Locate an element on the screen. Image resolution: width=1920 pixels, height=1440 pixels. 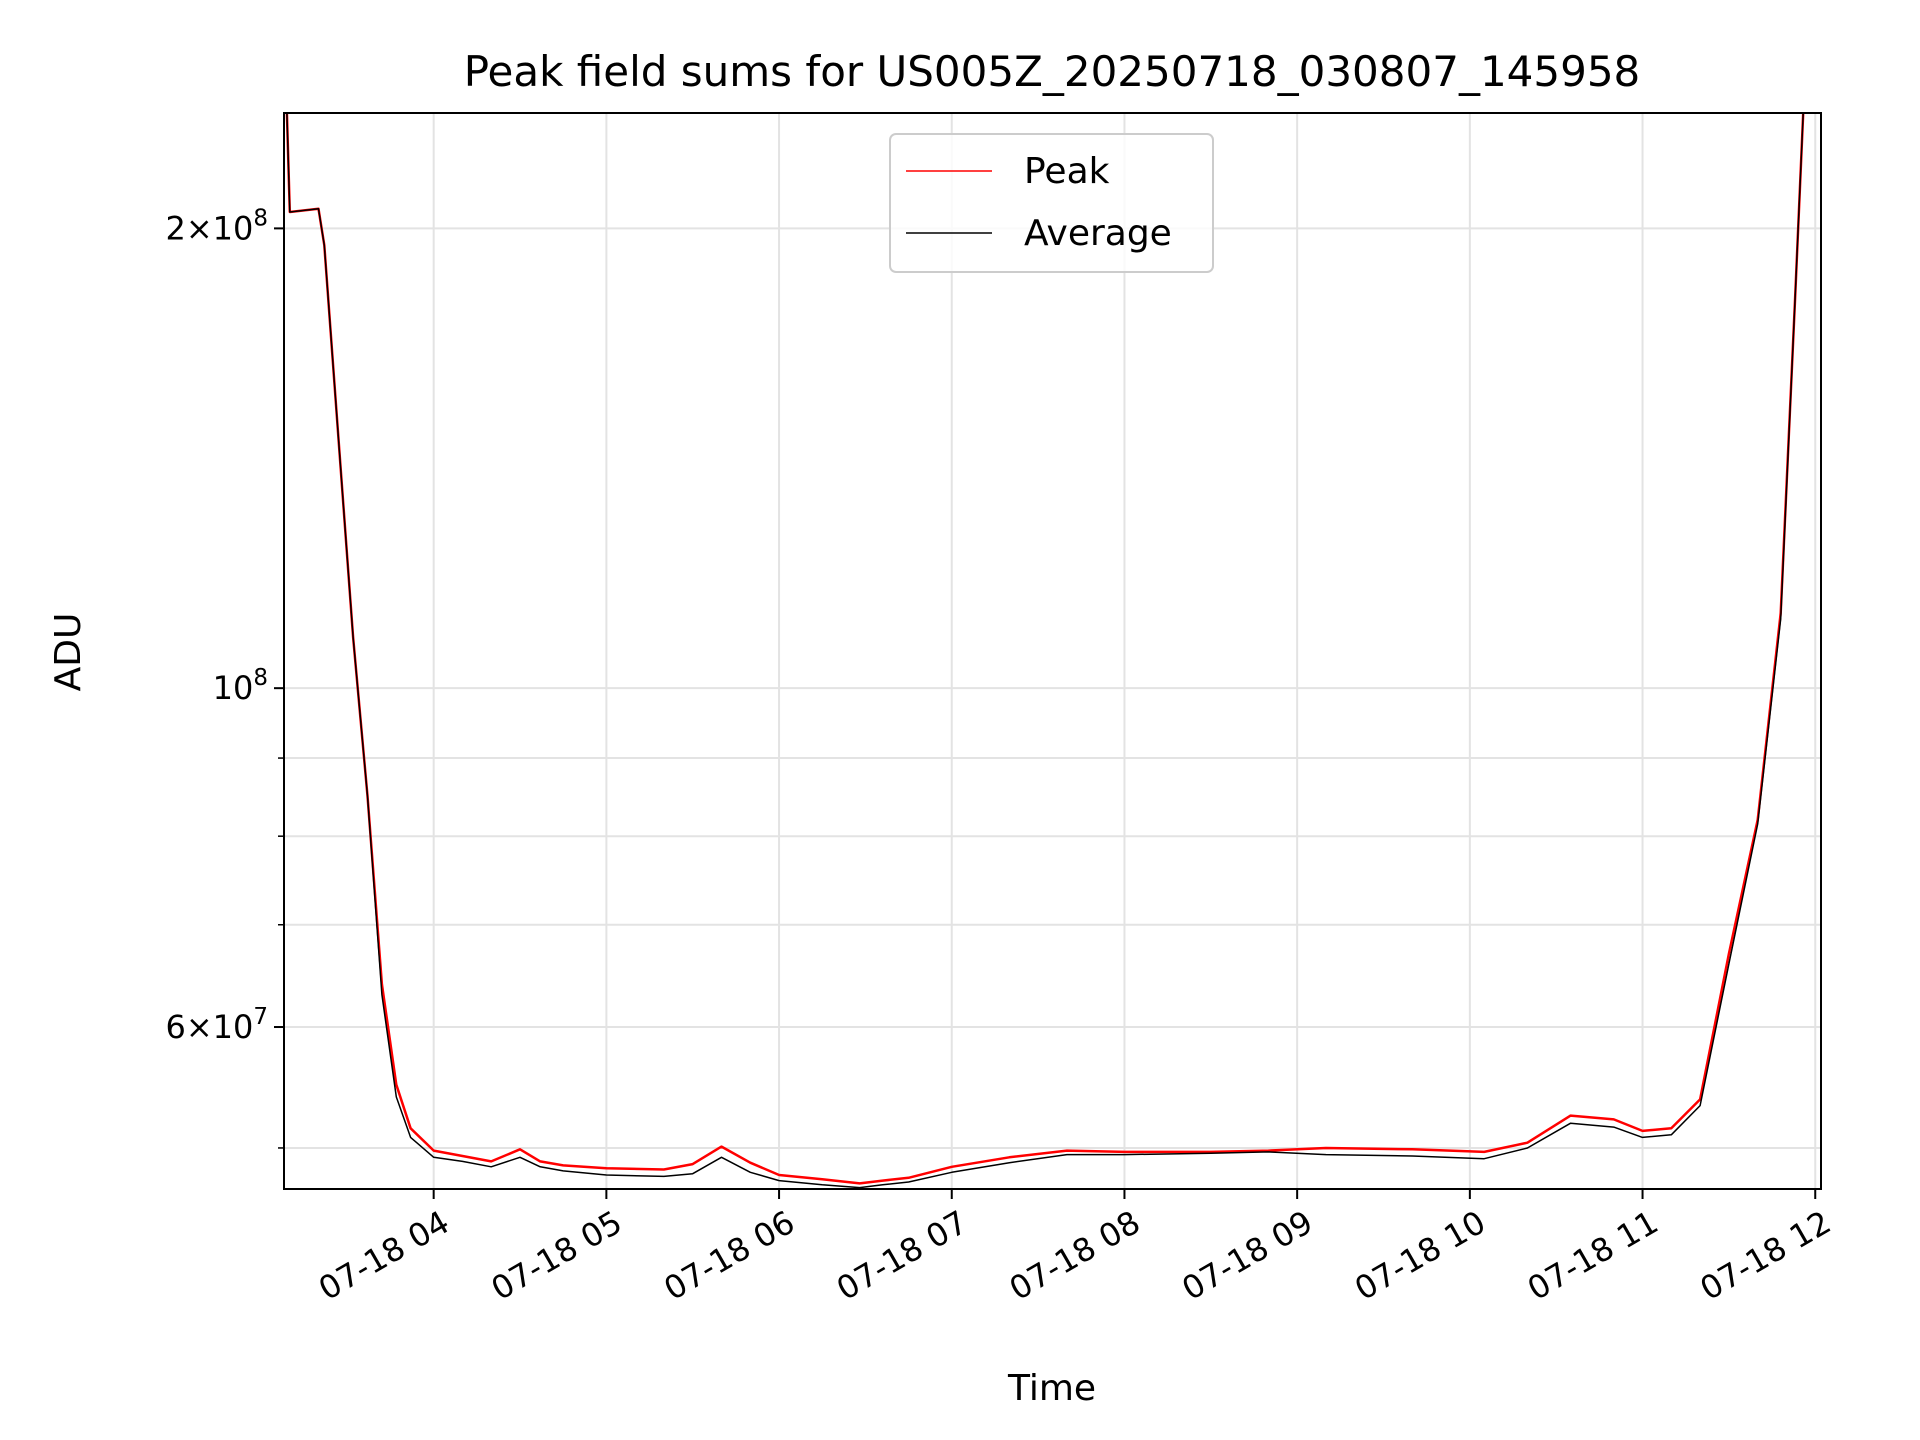
legend-box is located at coordinates (1051, 203).